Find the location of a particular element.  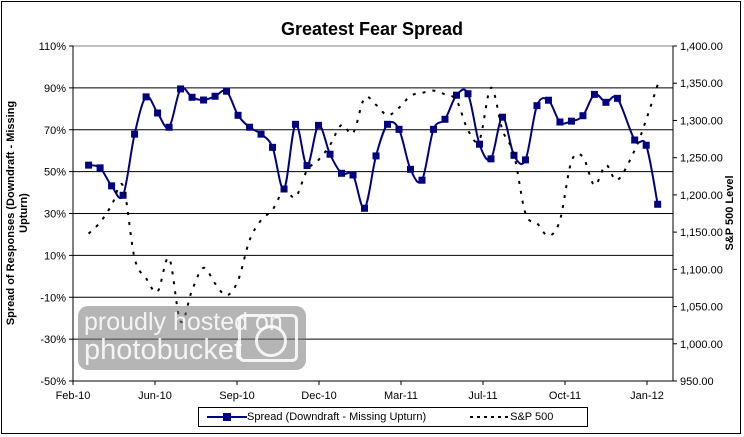

y2-tick-label: 1,150.00 is located at coordinates (701, 233).